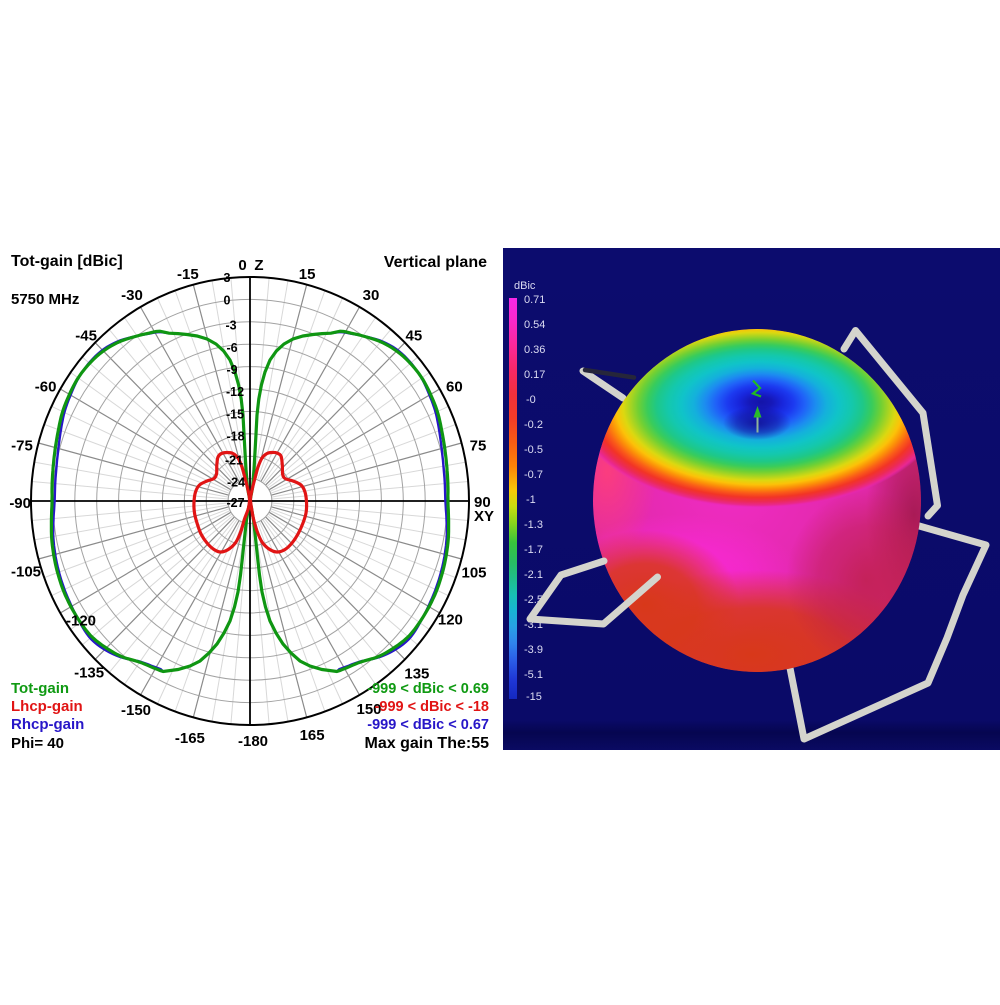 Image resolution: width=1000 pixels, height=1005 pixels. I want to click on svg-text: 150, so click(368, 709).